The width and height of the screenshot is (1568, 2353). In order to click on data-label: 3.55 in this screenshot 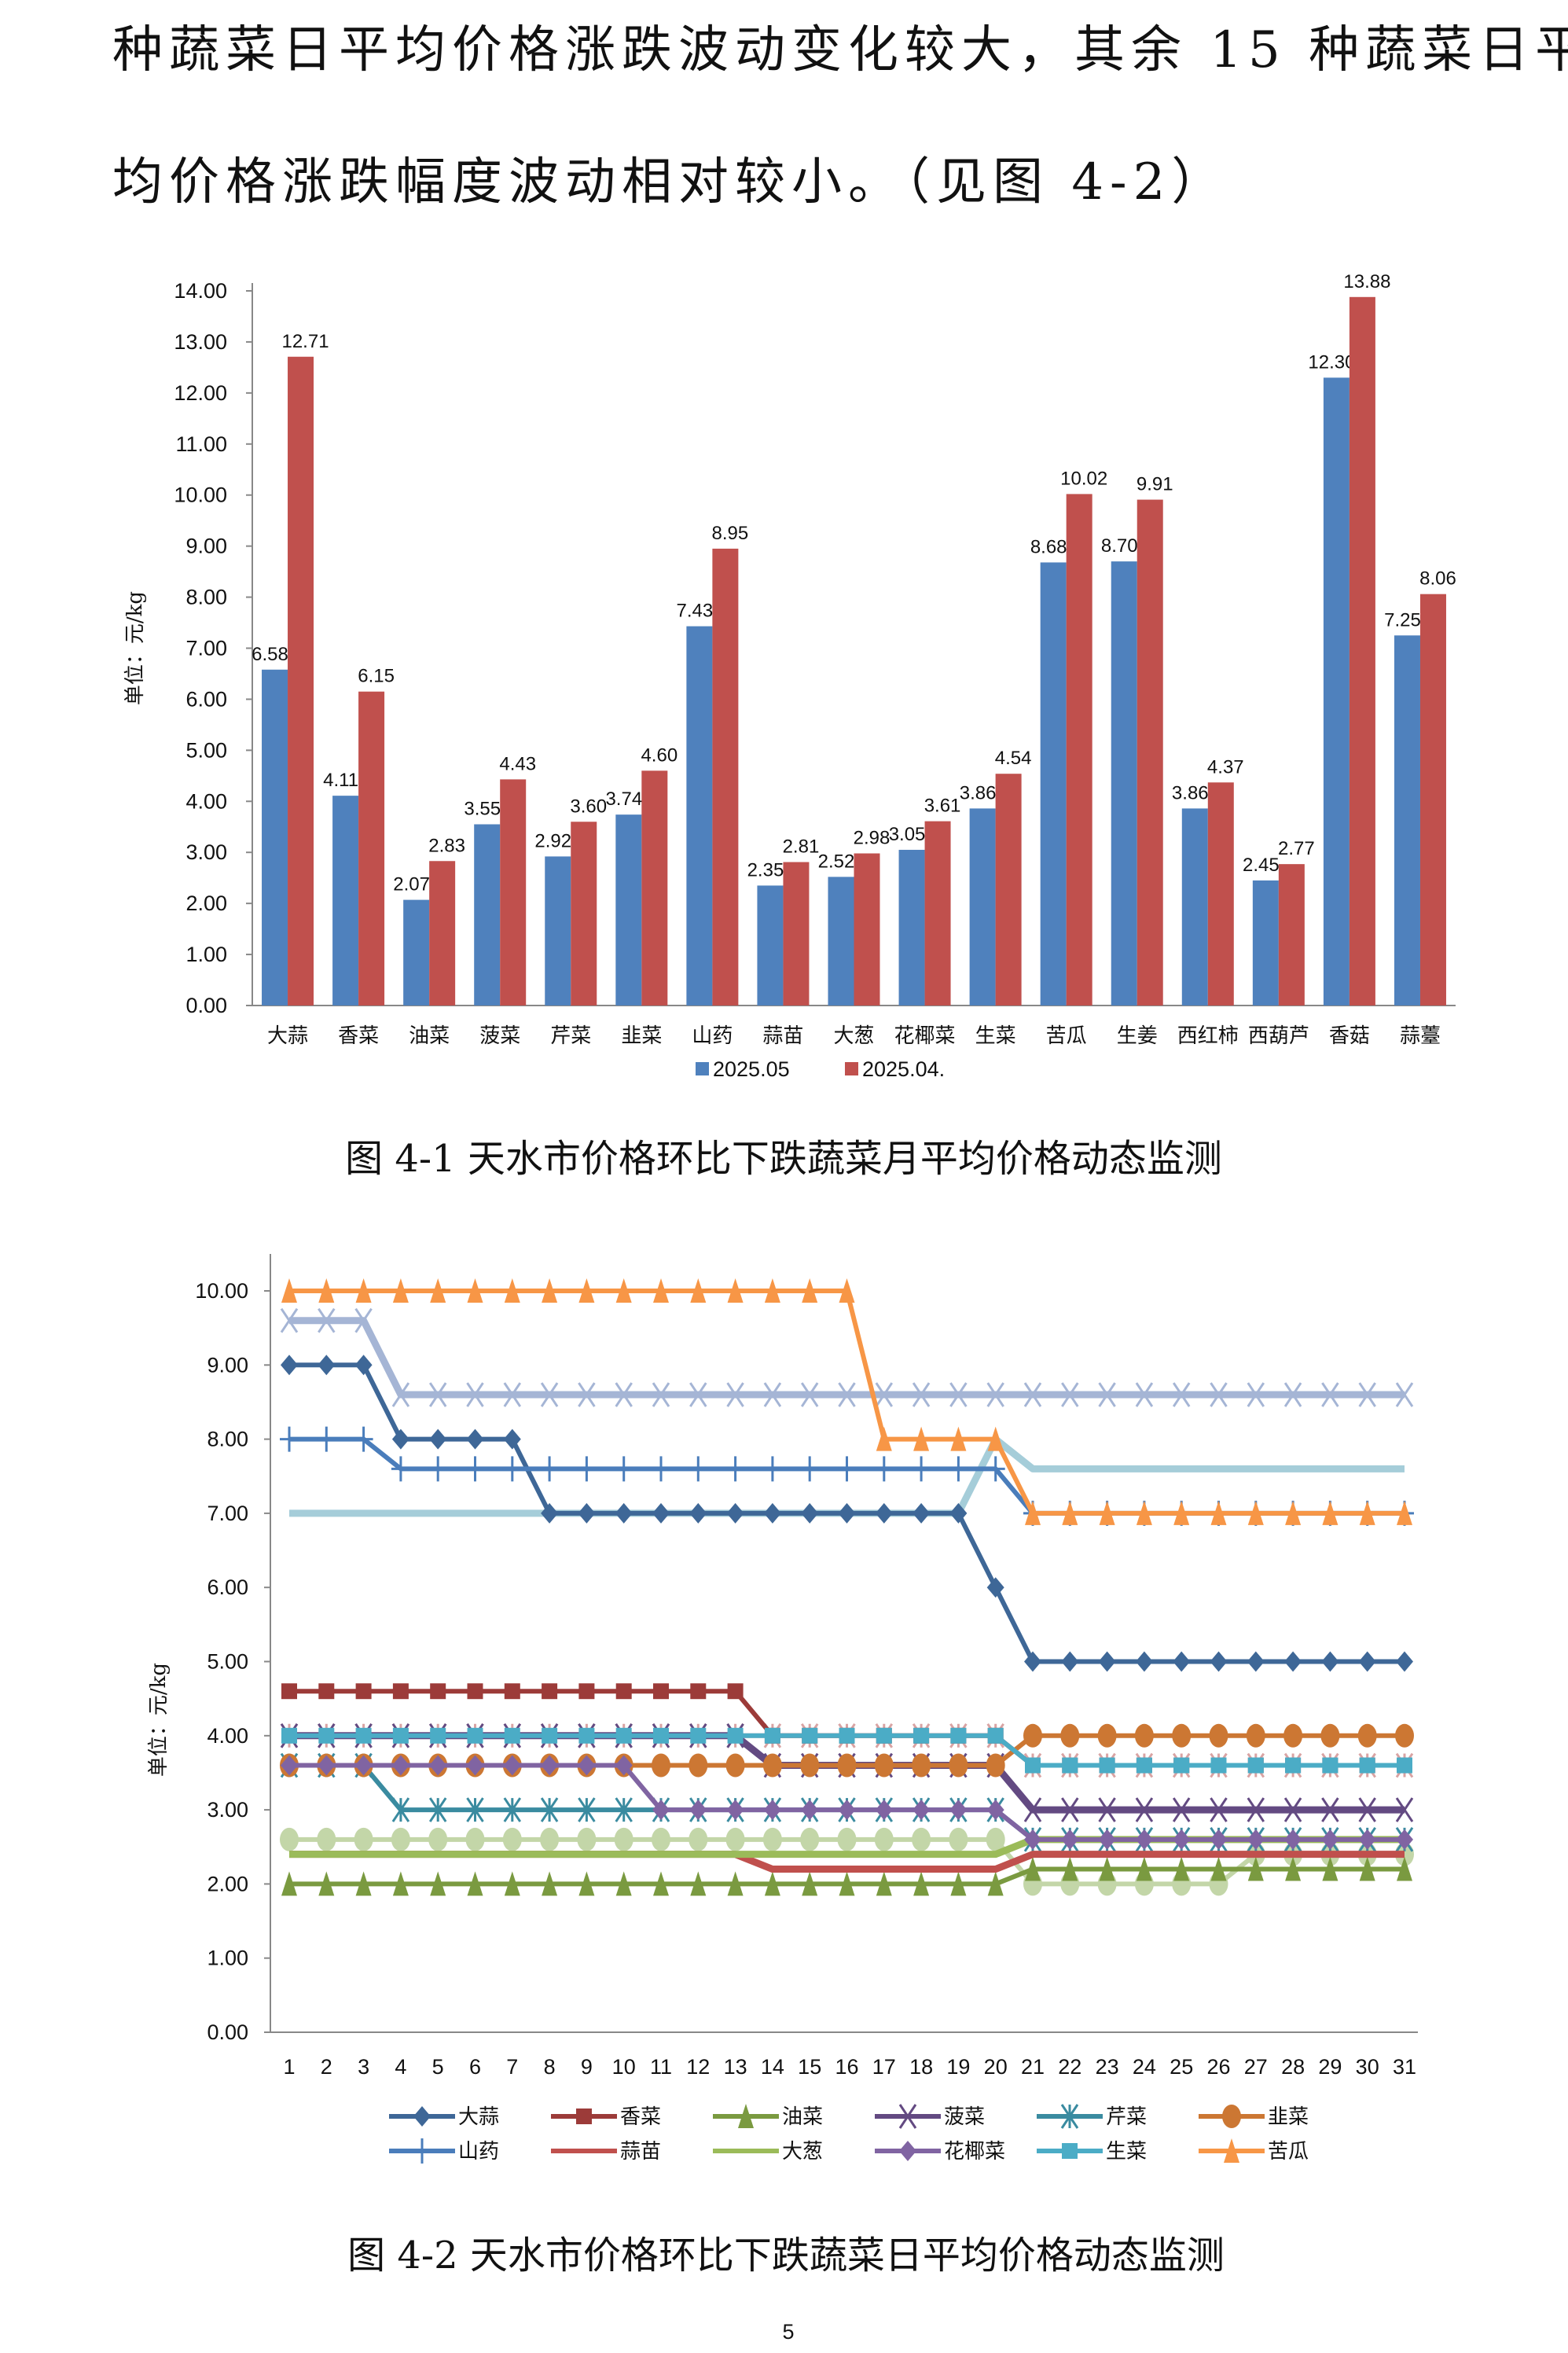, I will do `click(483, 809)`.